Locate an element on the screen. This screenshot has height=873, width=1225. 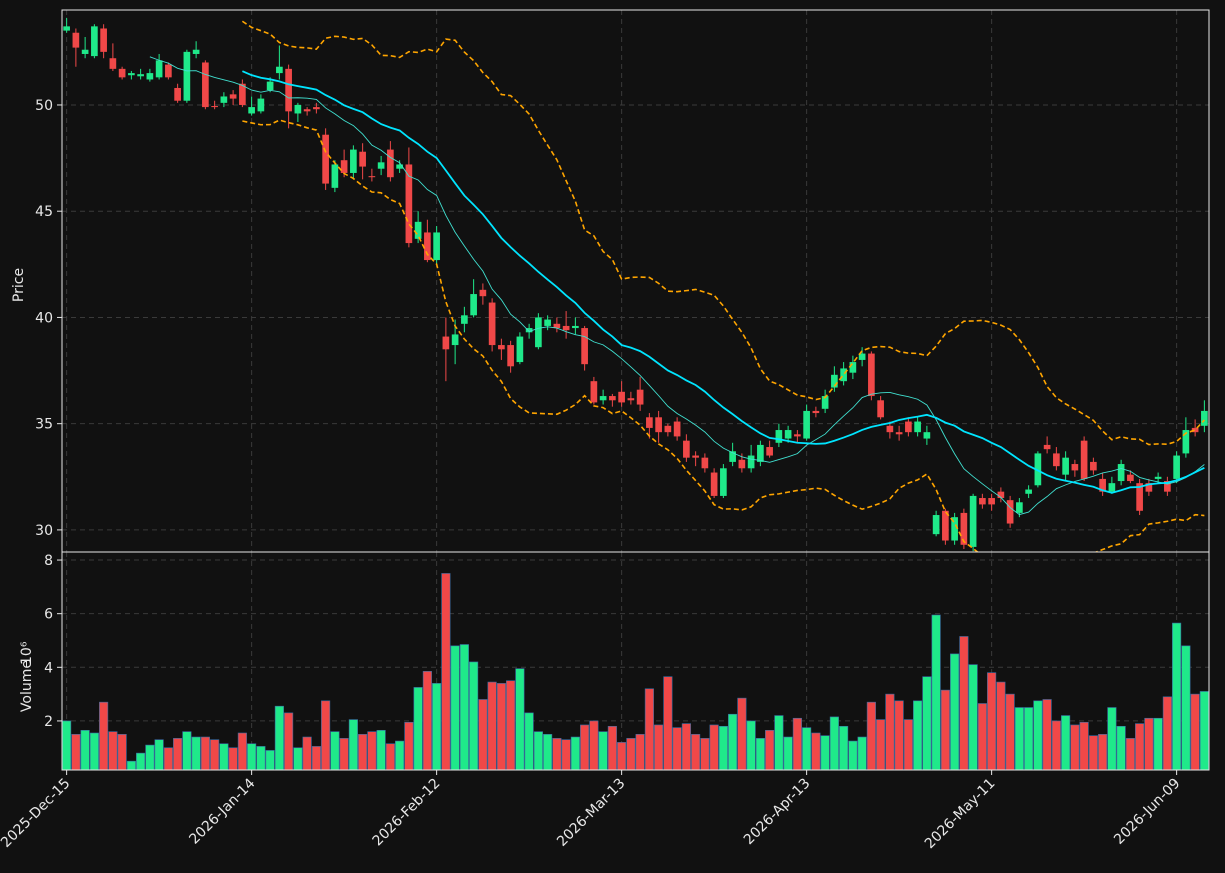
y-tick-label: 30 is located at coordinates (44, 531).